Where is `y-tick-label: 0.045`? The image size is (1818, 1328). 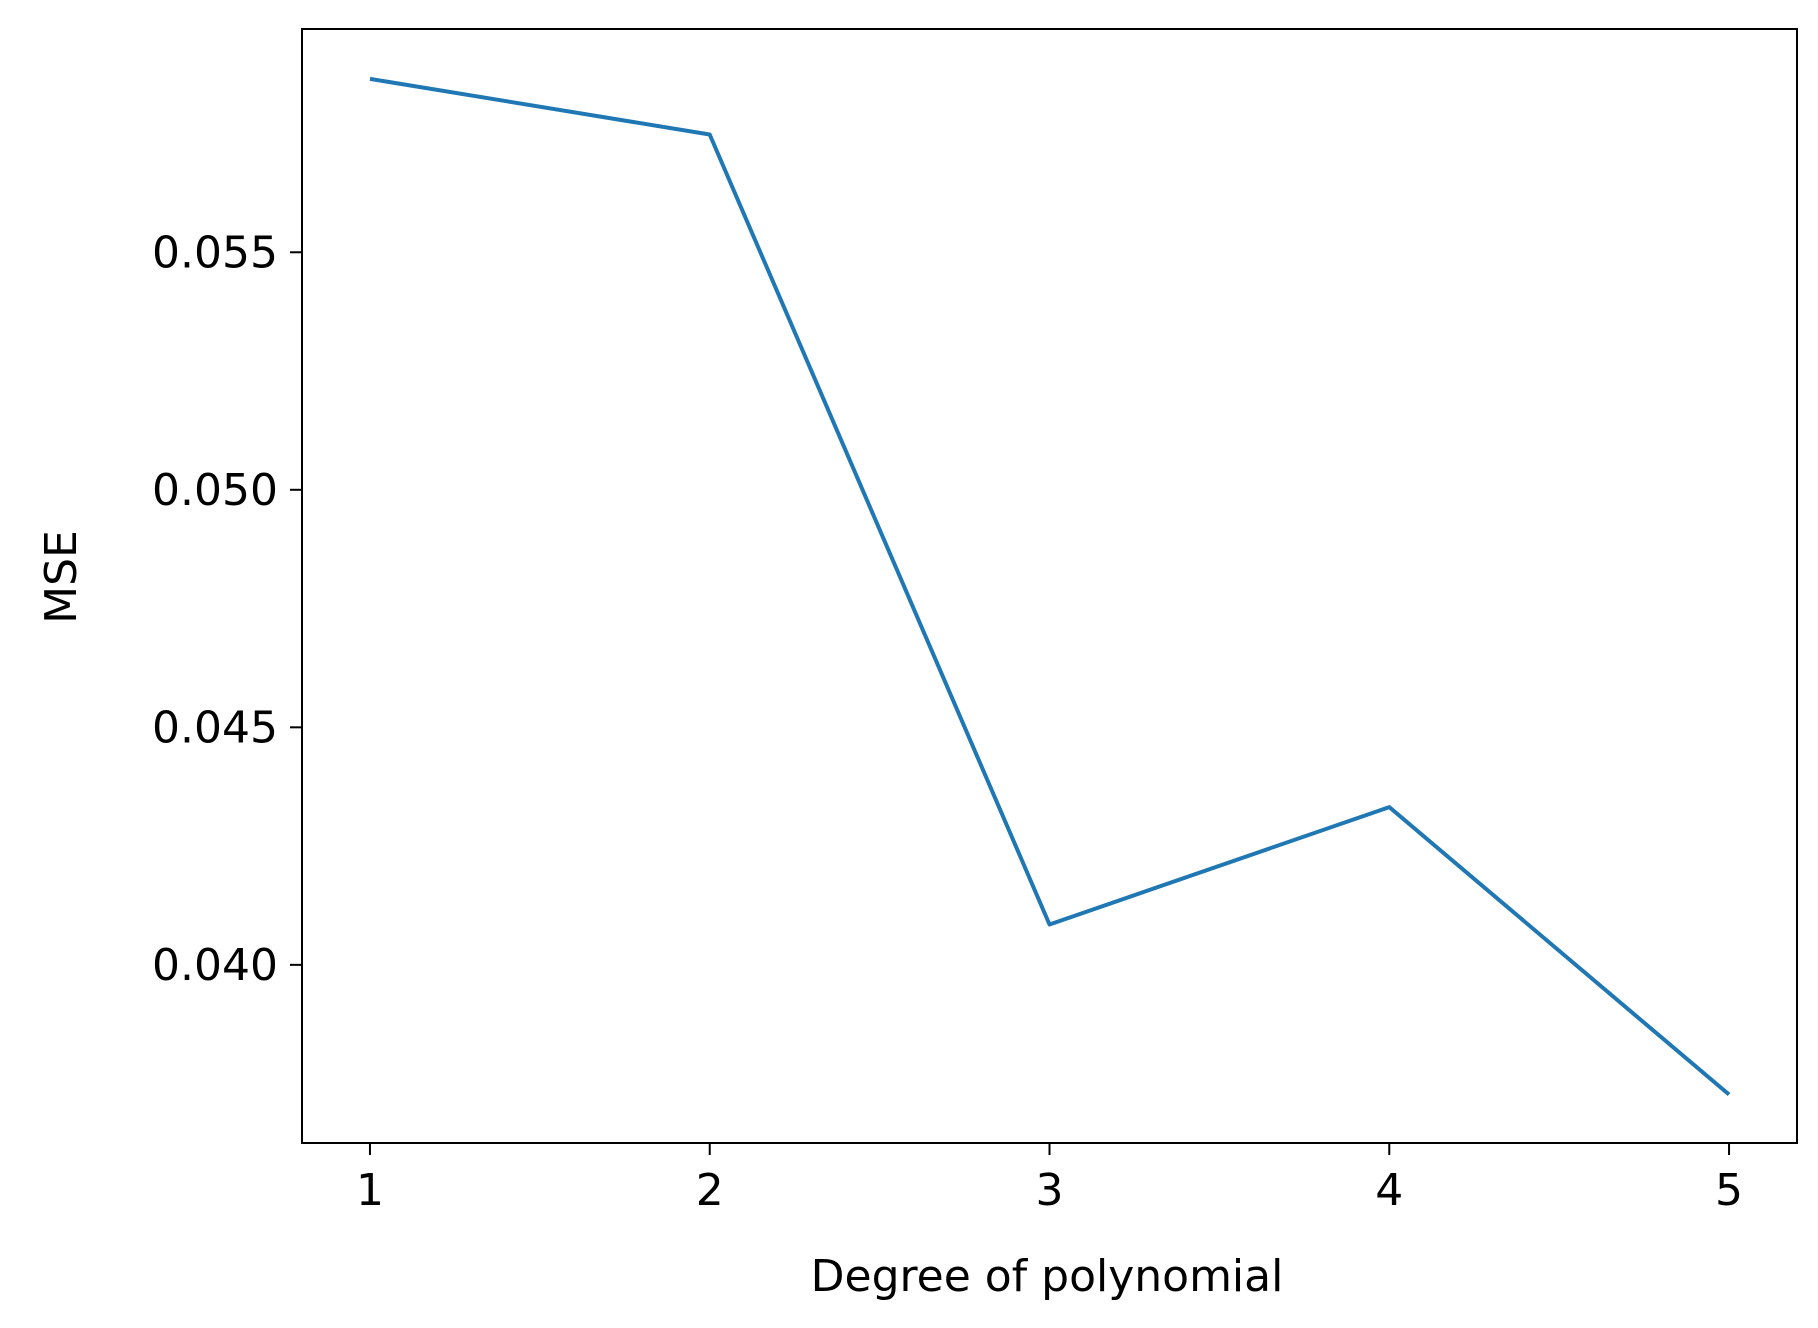 y-tick-label: 0.045 is located at coordinates (215, 727).